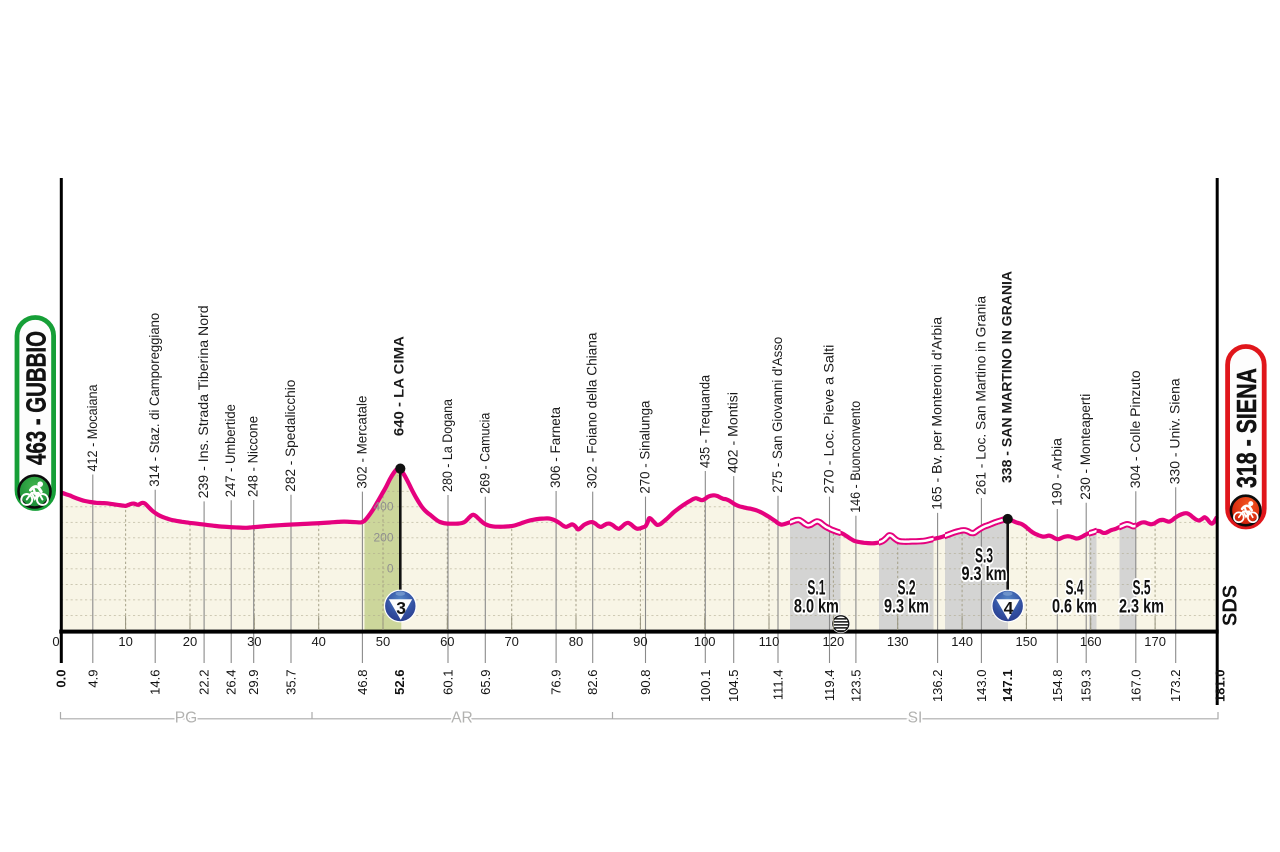 This screenshot has height=852, width=1280. I want to click on svg-text: 3, so click(401, 608).